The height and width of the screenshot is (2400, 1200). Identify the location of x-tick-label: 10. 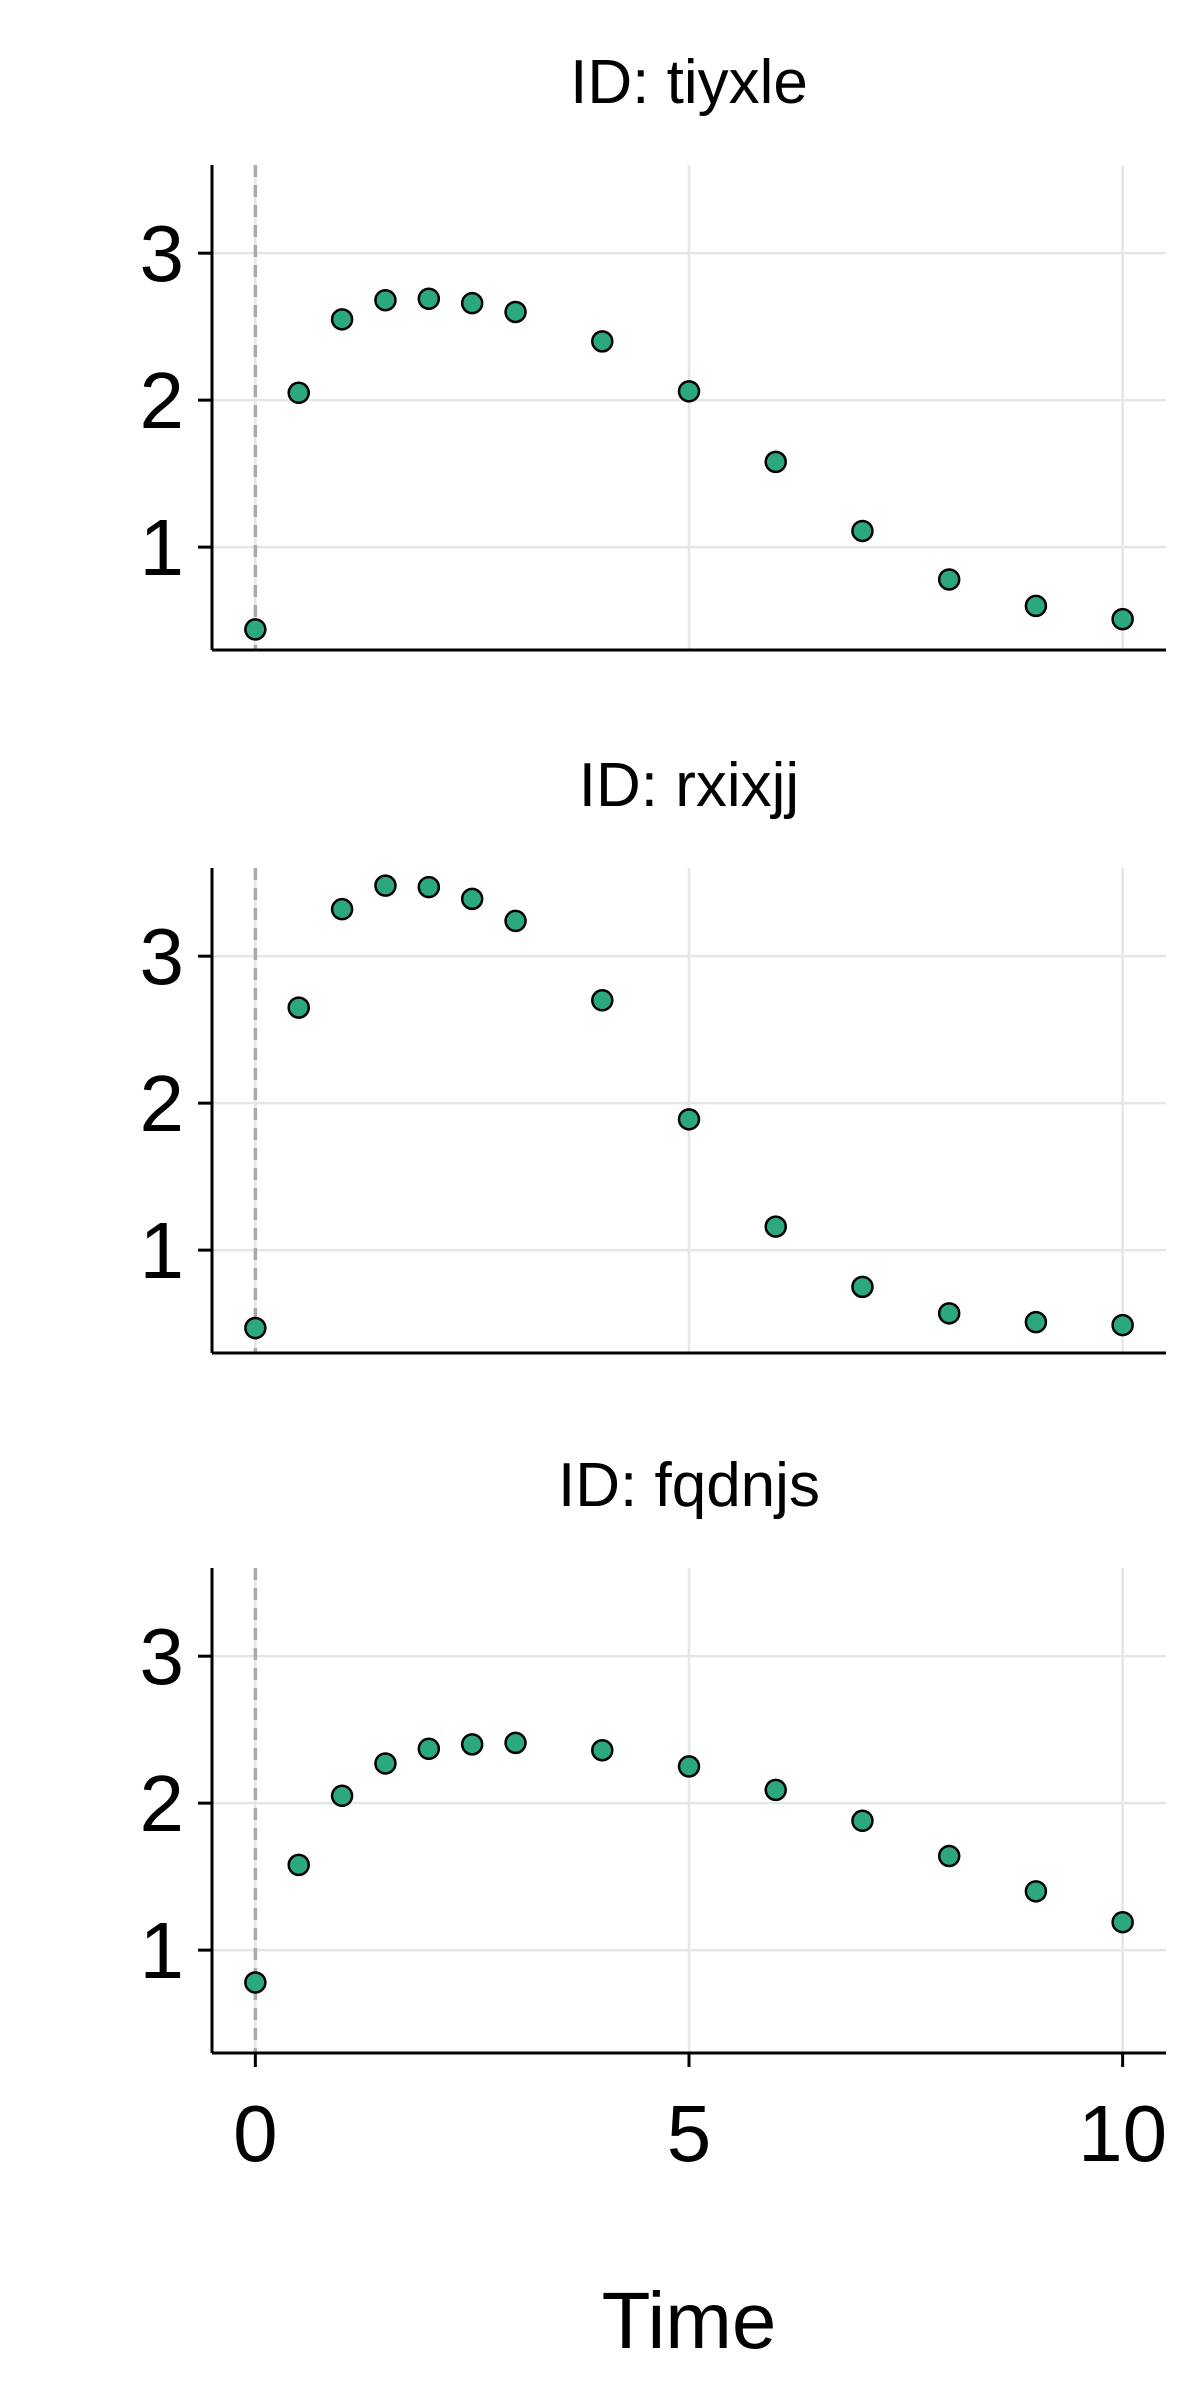
(1122, 2133).